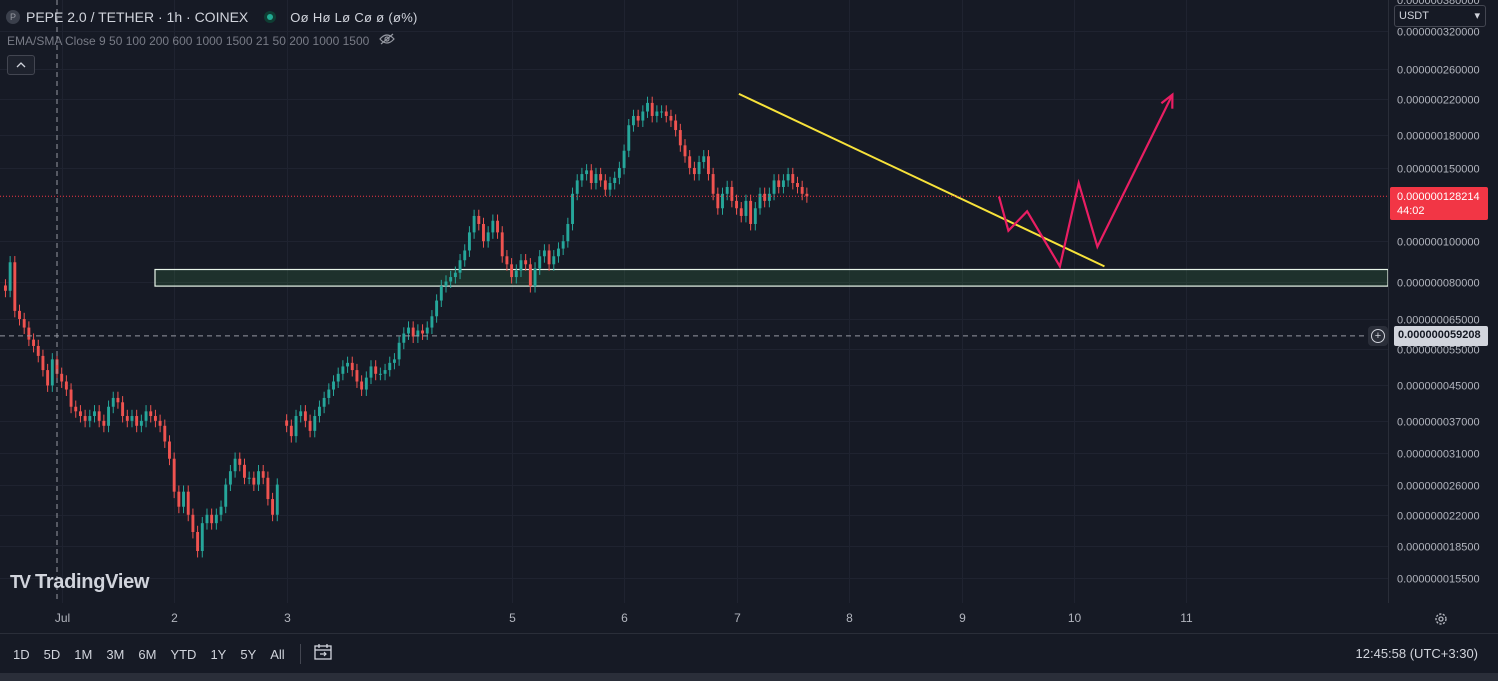 Image resolution: width=1498 pixels, height=681 pixels. I want to click on support-zone-rect, so click(771, 277).